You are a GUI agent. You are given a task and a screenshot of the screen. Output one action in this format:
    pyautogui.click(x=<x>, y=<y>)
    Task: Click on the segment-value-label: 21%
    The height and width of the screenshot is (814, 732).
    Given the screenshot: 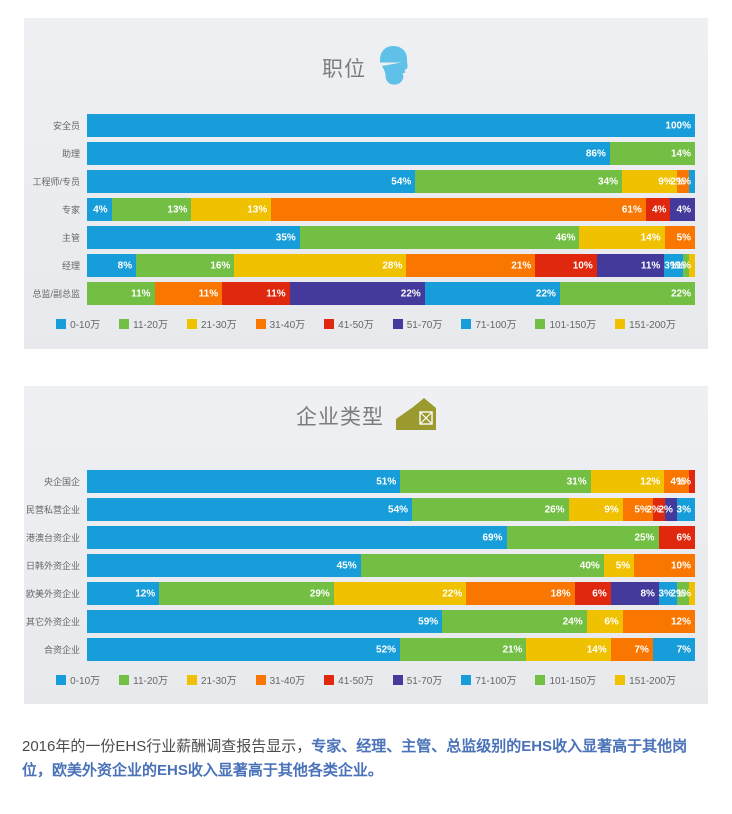 What is the action you would take?
    pyautogui.click(x=512, y=649)
    